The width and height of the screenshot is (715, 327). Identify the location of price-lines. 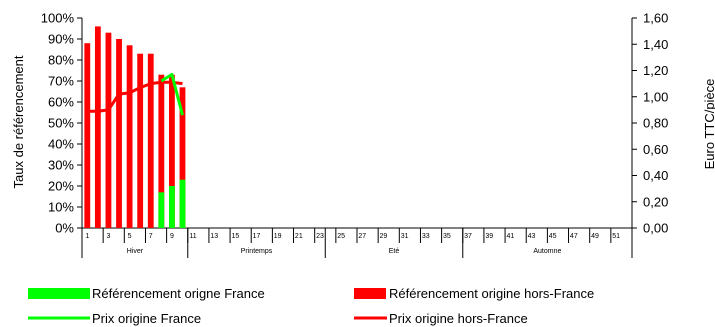
(135, 94).